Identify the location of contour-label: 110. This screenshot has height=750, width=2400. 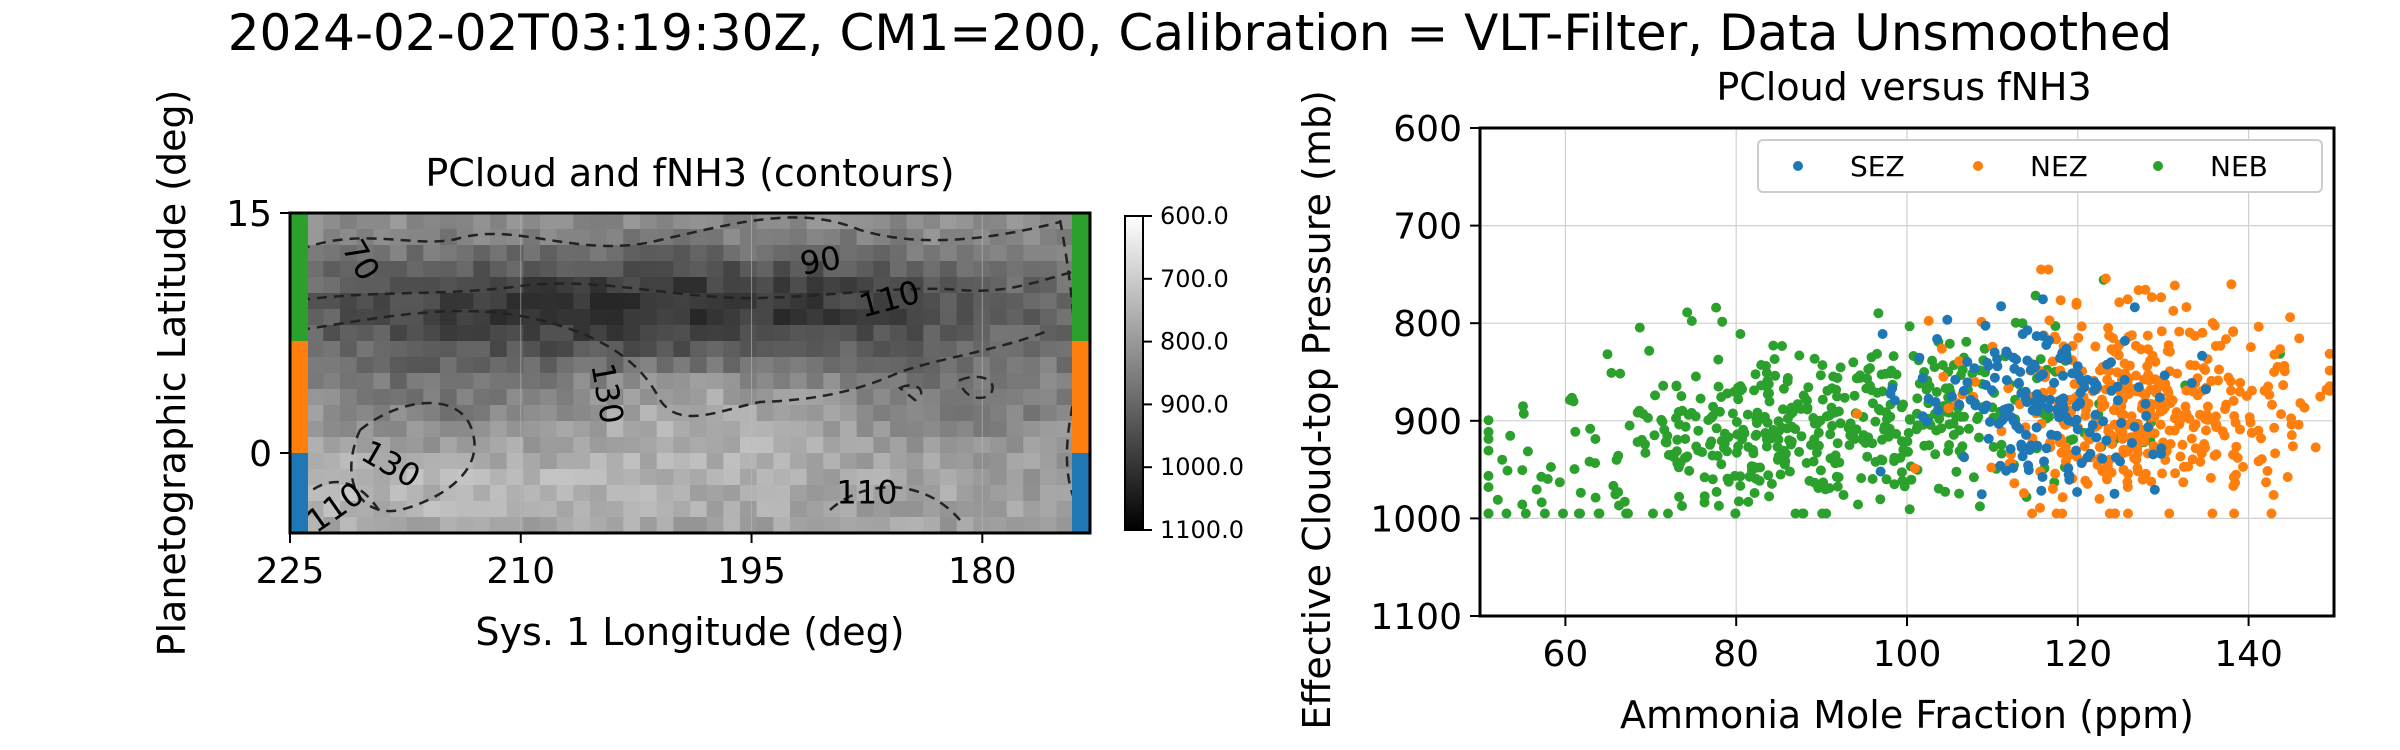
(866, 493).